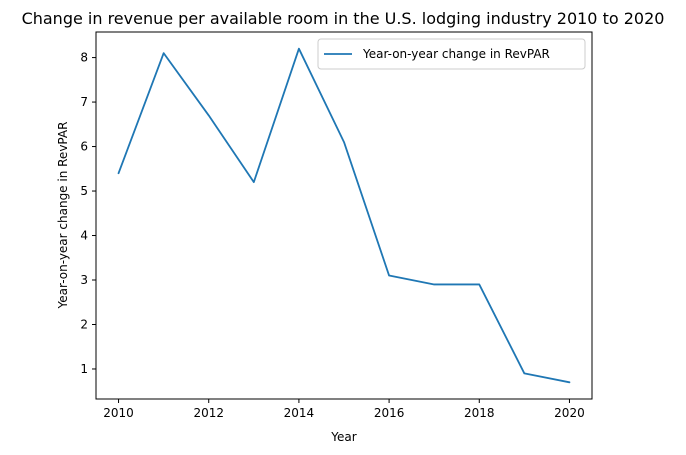 This screenshot has height=455, width=686. I want to click on y-tick-label: 6, so click(84, 147).